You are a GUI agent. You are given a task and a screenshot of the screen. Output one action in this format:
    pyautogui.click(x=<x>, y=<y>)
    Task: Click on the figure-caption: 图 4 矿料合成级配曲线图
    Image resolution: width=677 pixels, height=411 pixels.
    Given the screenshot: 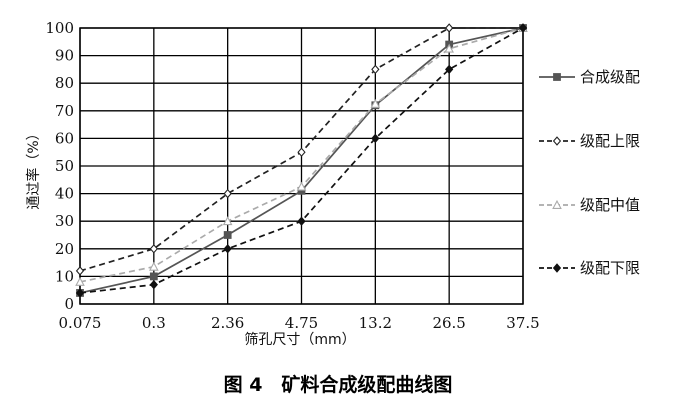 What is the action you would take?
    pyautogui.click(x=338, y=384)
    